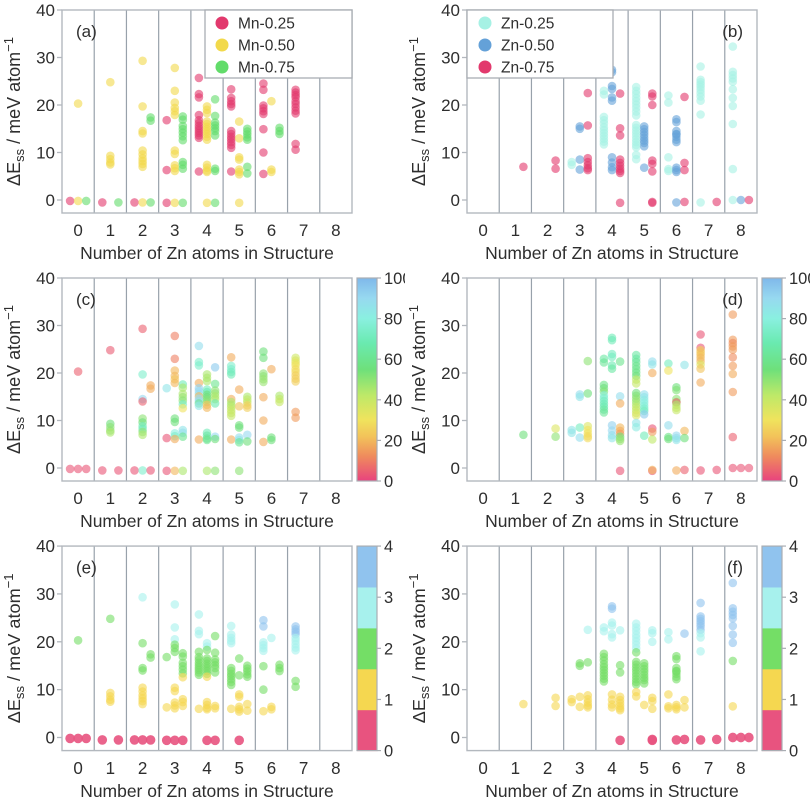 The width and height of the screenshot is (810, 806). I want to click on y-tick-label: 10, so click(45, 153).